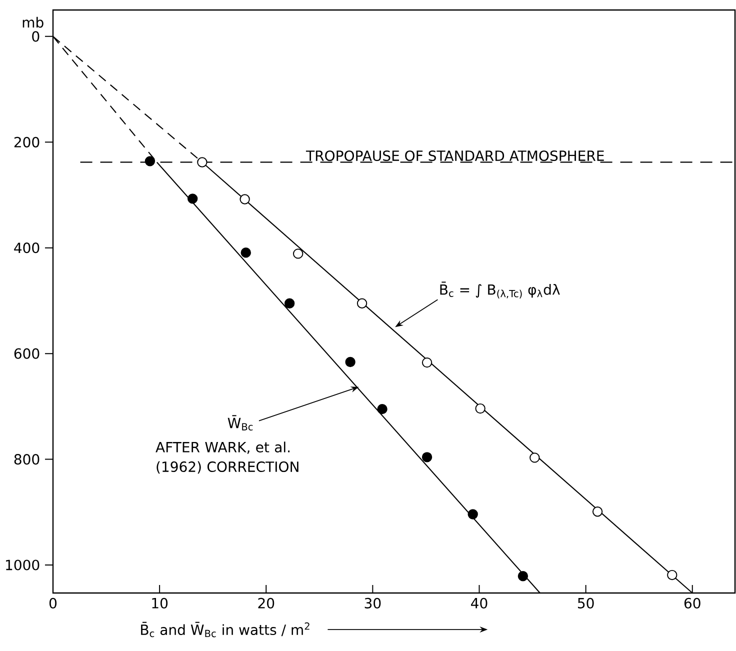 The image size is (736, 651). What do you see at coordinates (36, 36) in the screenshot?
I see `y-tick-label: 0` at bounding box center [36, 36].